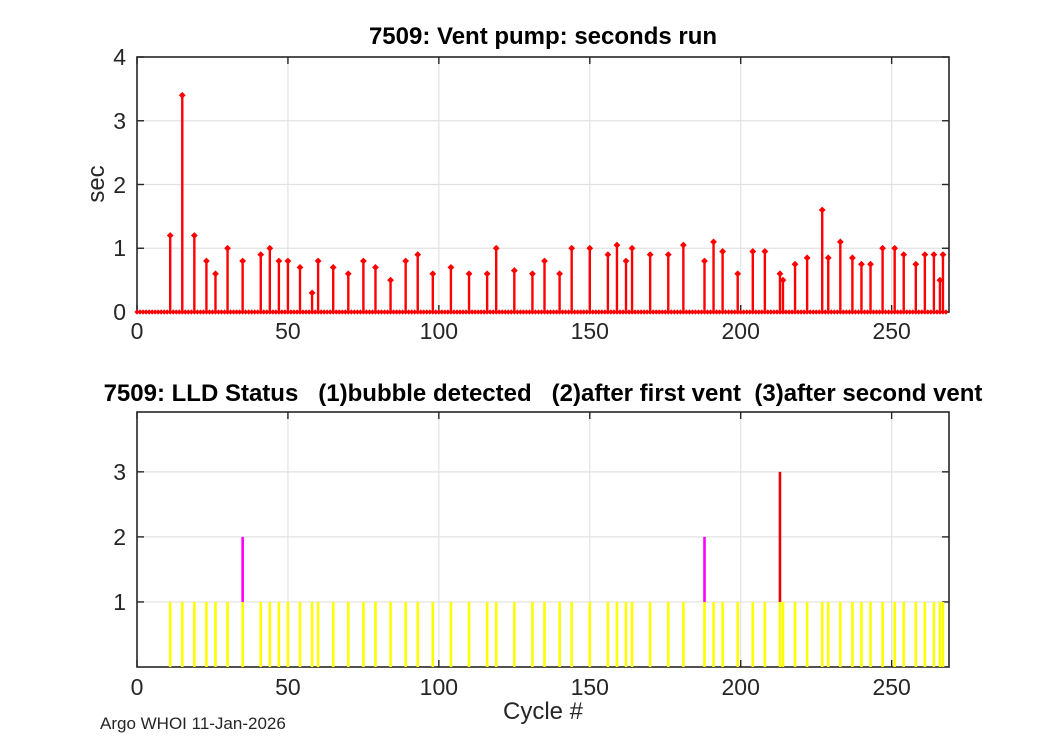  I want to click on y-tick-label: 4, so click(119, 57).